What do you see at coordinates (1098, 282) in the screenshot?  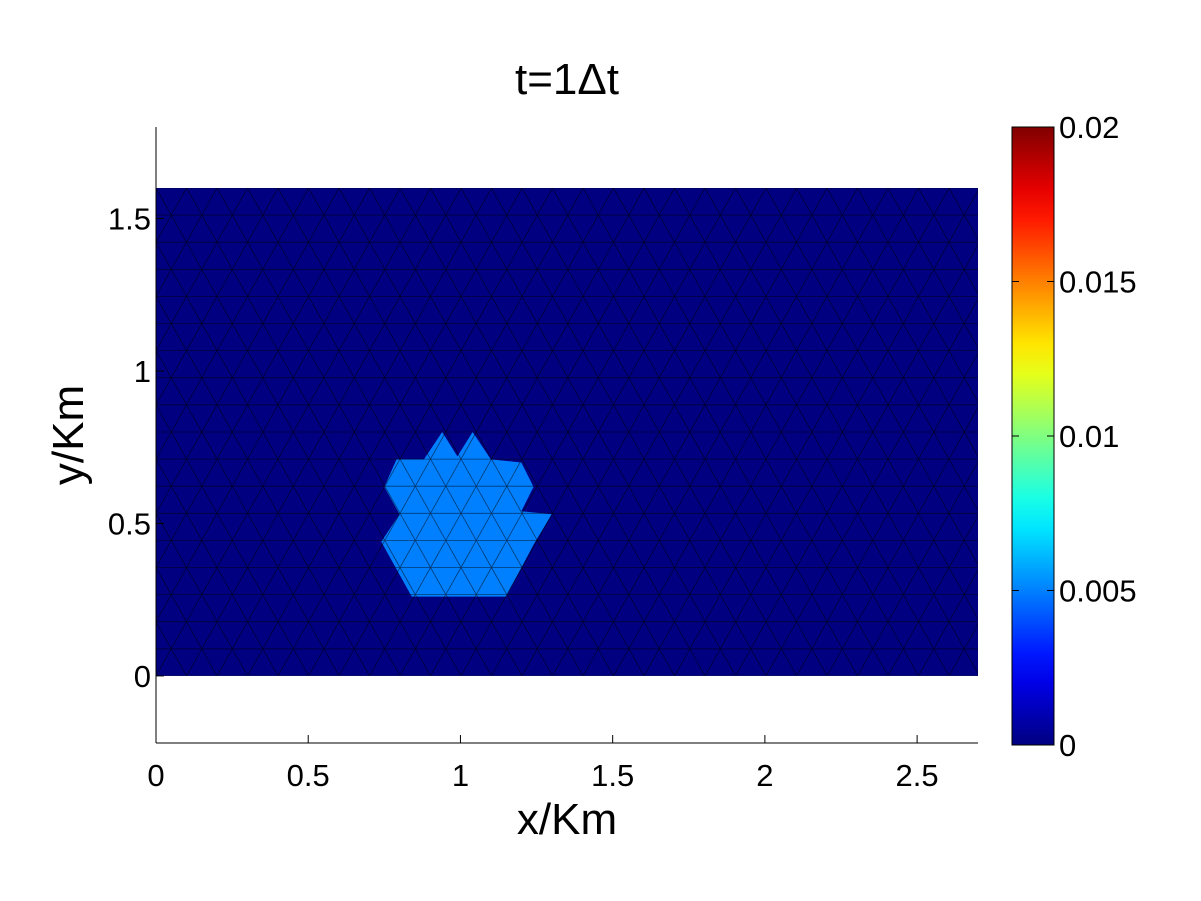 I see `colorbar-tick-label: 0.015` at bounding box center [1098, 282].